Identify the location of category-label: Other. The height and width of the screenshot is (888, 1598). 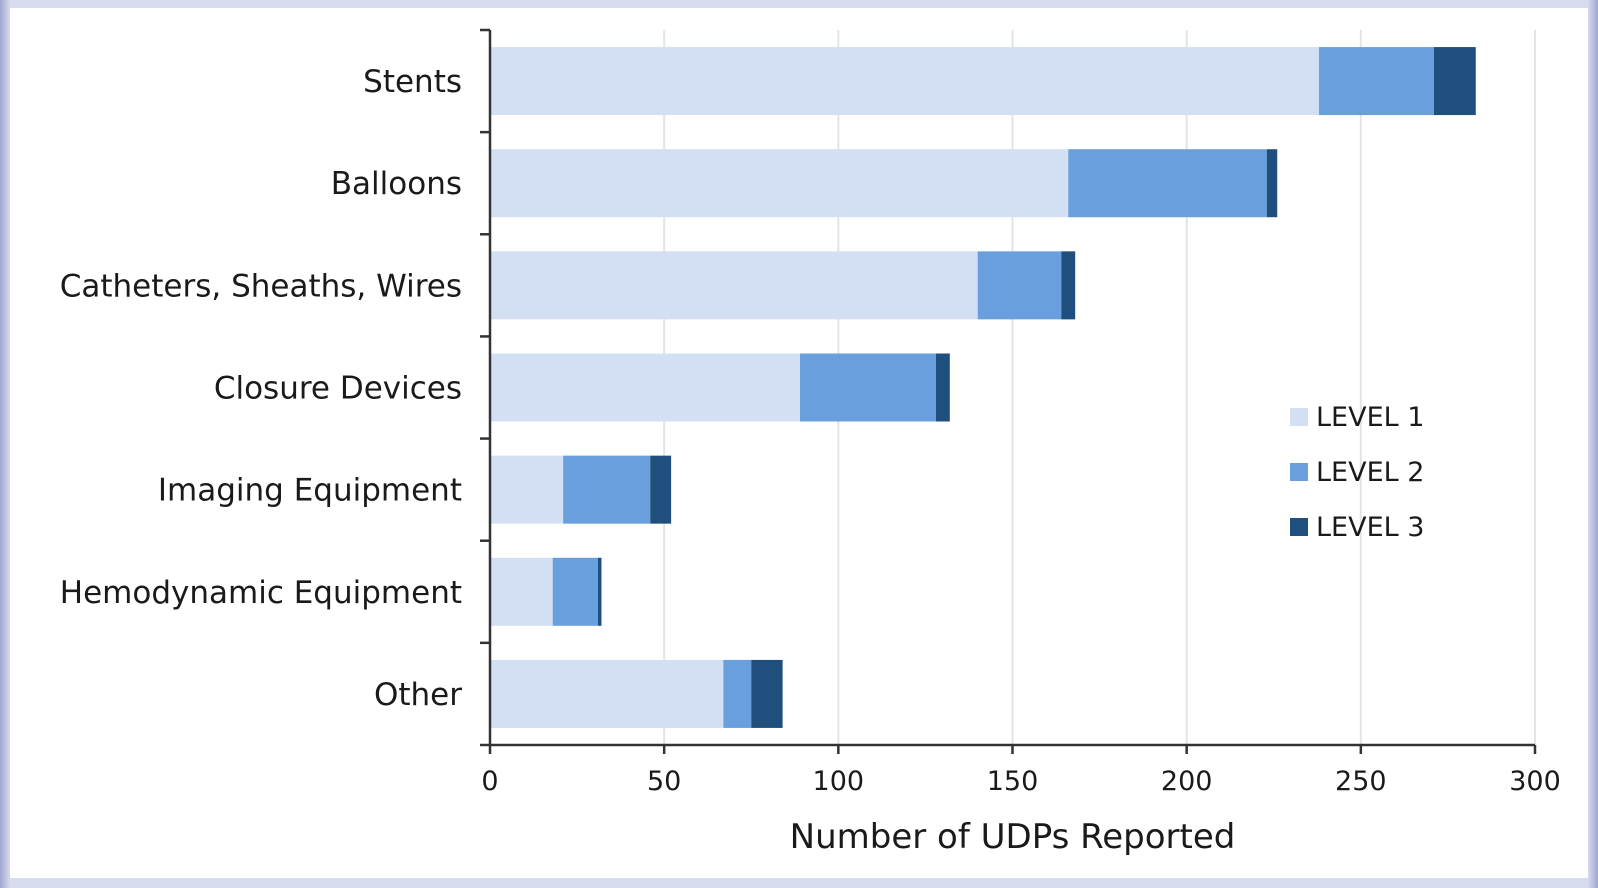
(418, 695).